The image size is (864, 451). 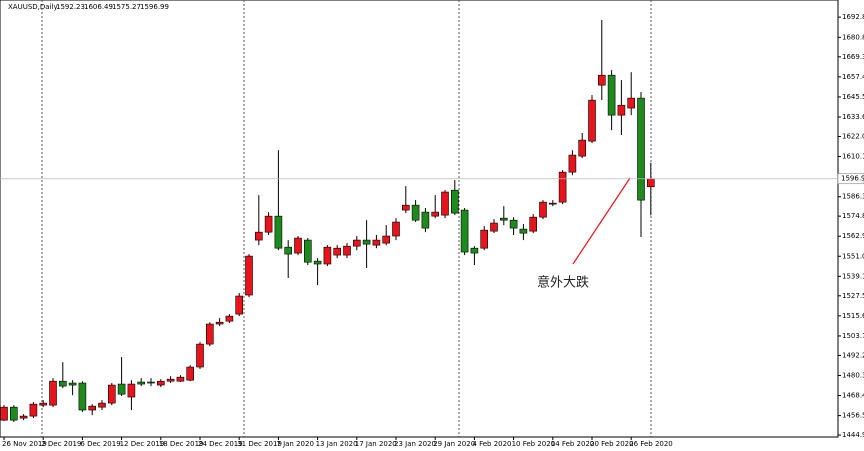 What do you see at coordinates (853, 57) in the screenshot?
I see `y-tick-label: 1669.30` at bounding box center [853, 57].